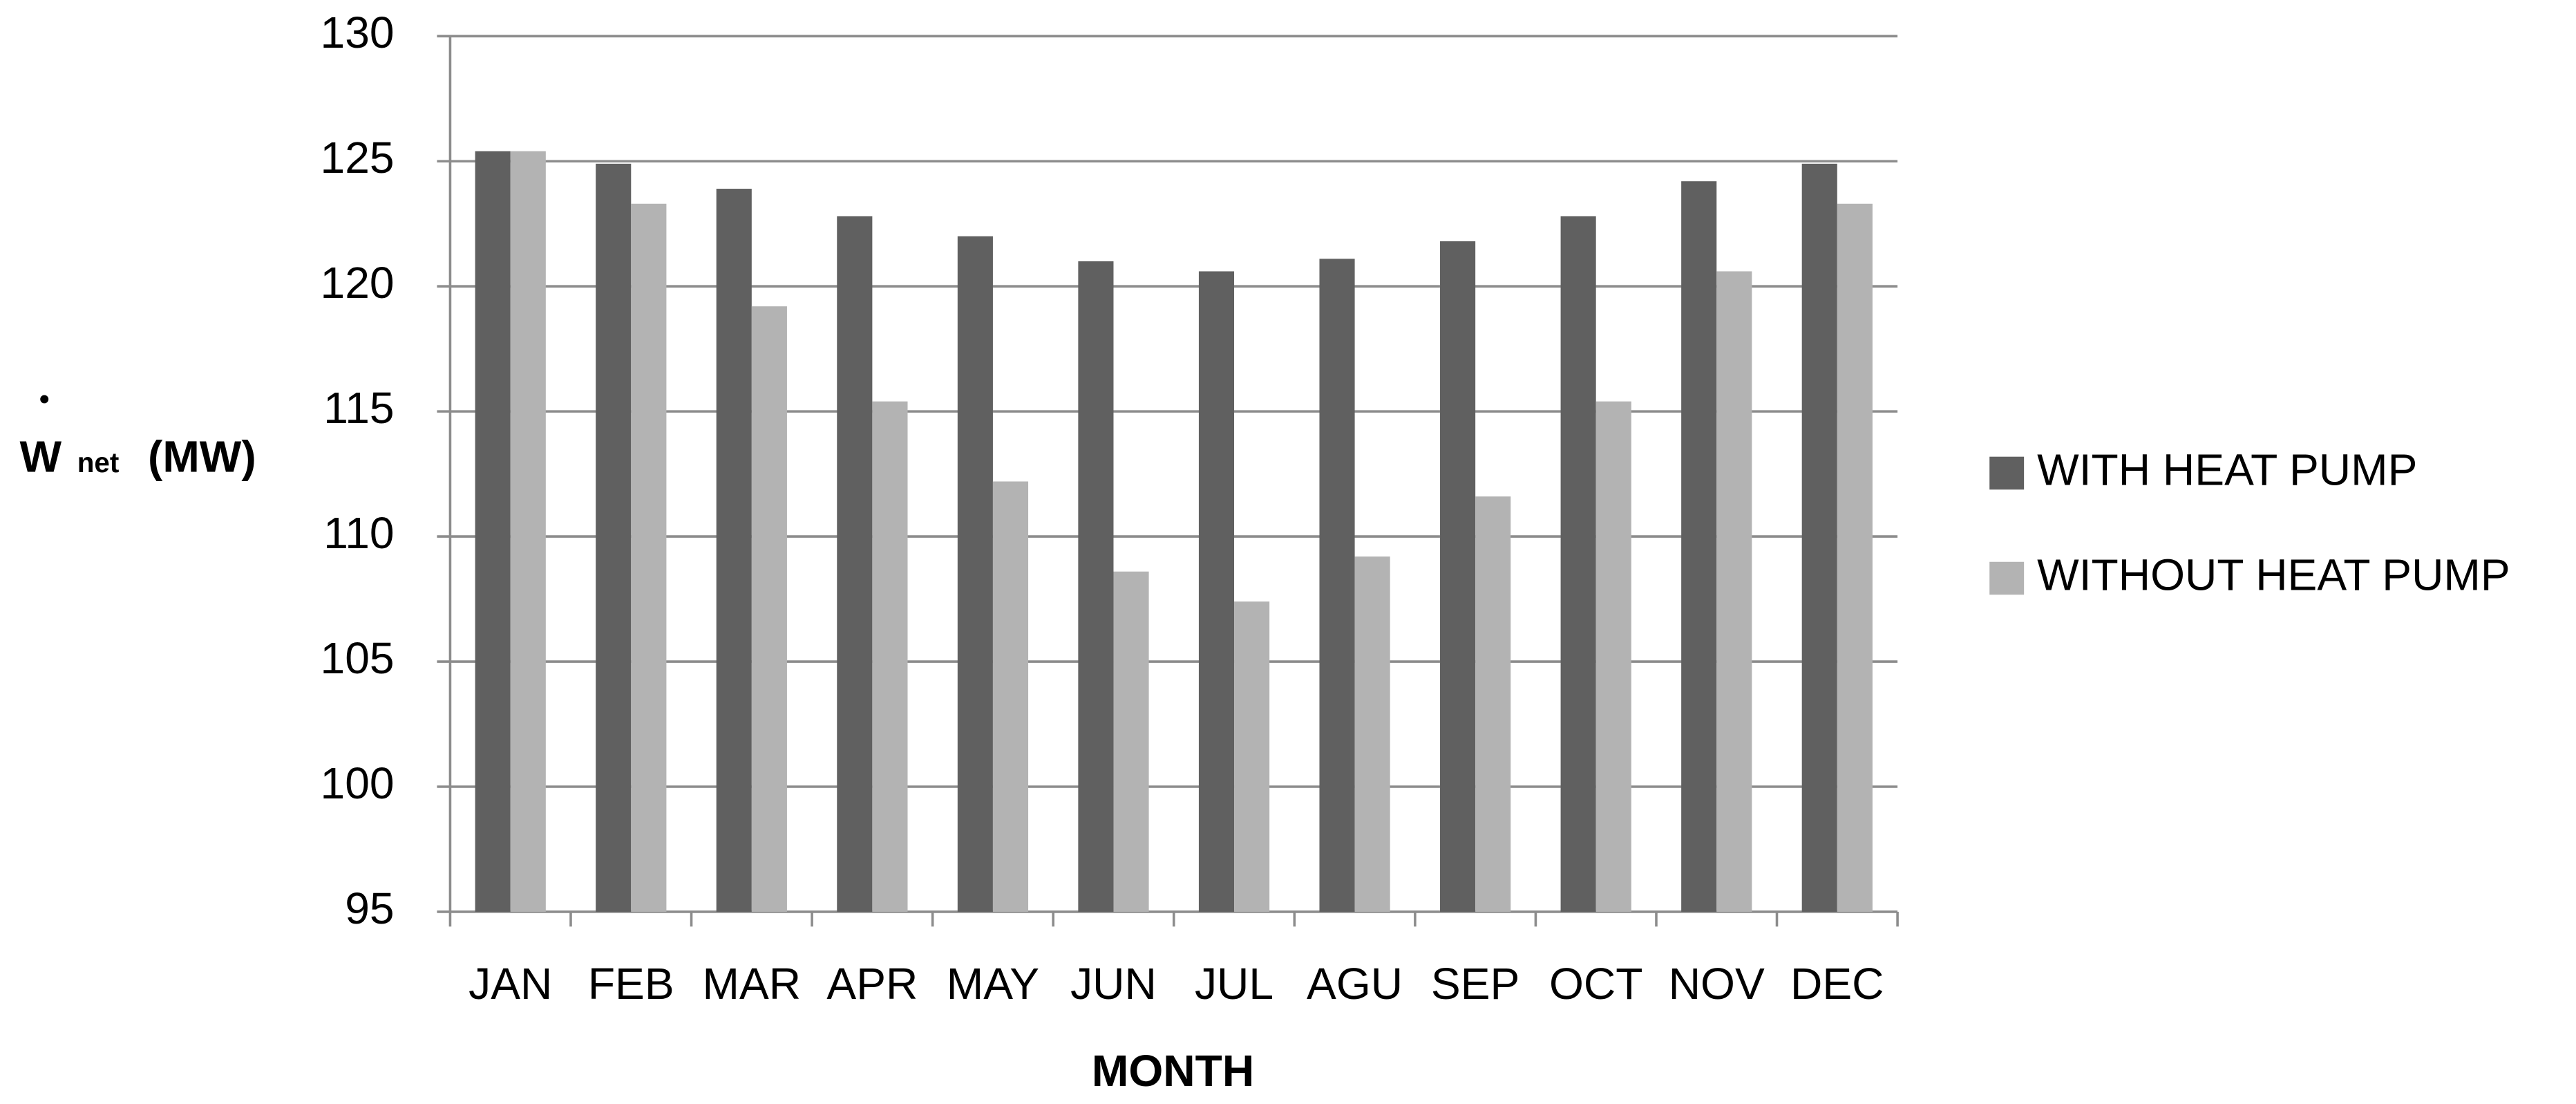  I want to click on y-axis-unit: (MW), so click(202, 456).